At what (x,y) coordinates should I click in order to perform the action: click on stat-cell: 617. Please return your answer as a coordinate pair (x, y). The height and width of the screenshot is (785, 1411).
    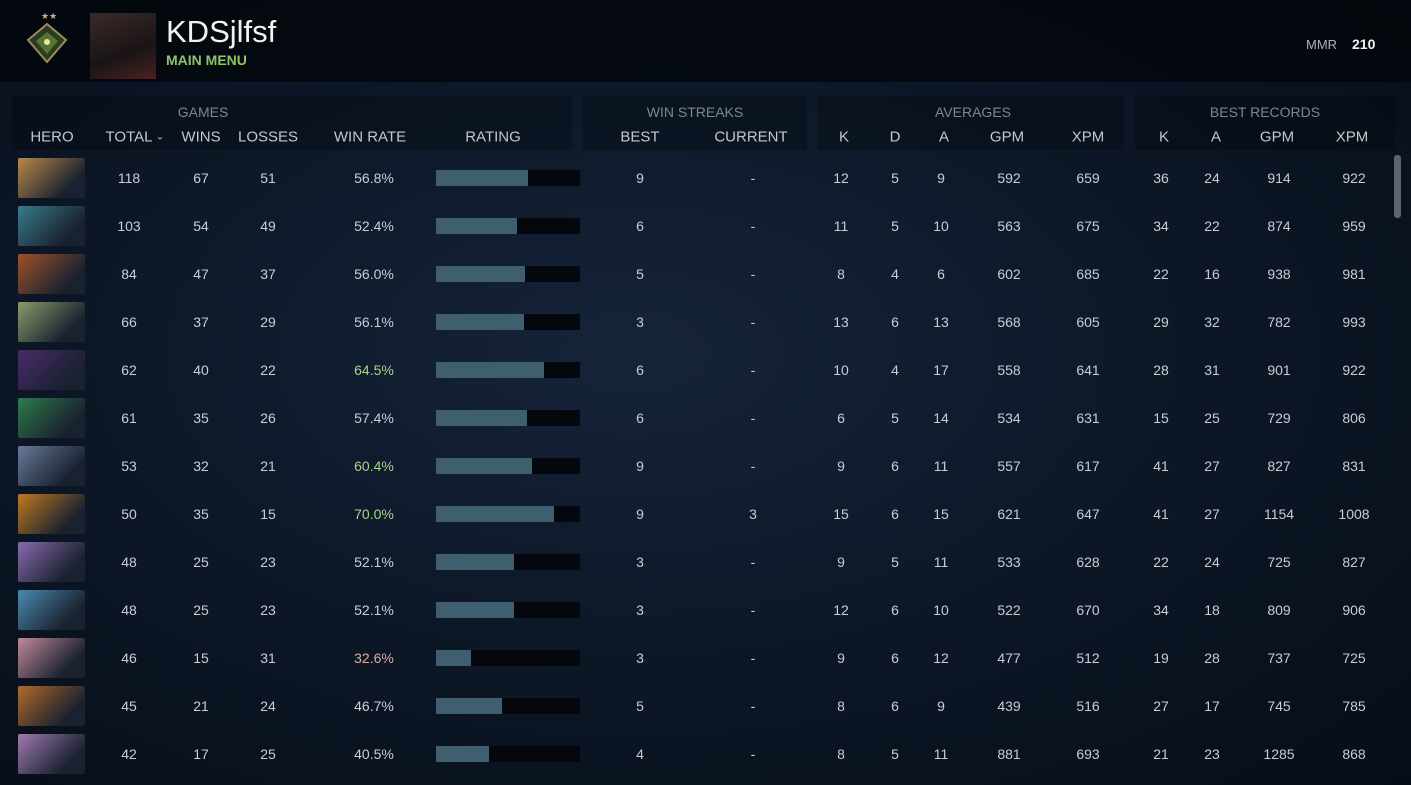
    Looking at the image, I should click on (1088, 466).